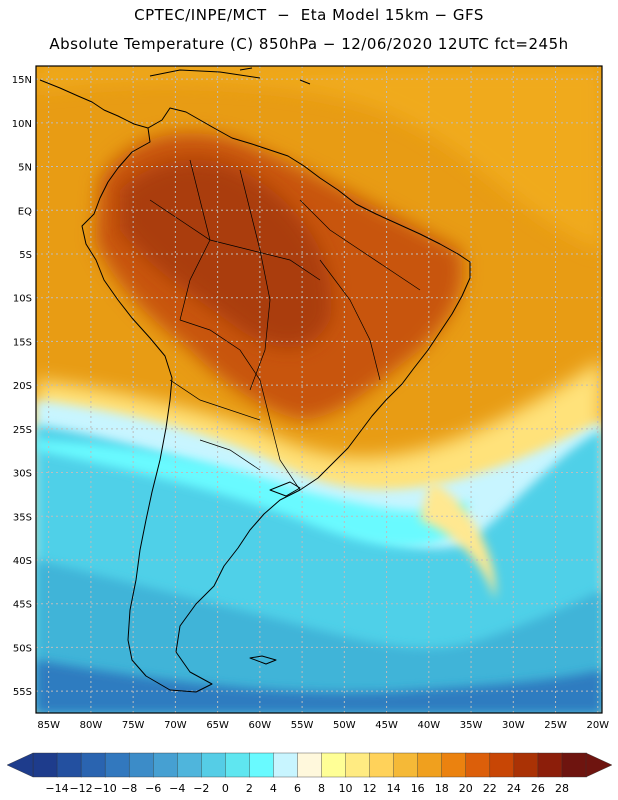  Describe the element at coordinates (56, 788) in the screenshot. I see `colorbar-label: −14` at that location.